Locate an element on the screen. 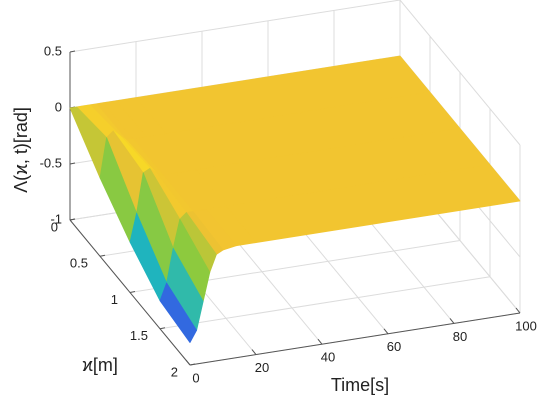 Image resolution: width=550 pixels, height=405 pixels. z-axis-label: Λ(ϰ, t)[rad] is located at coordinates (21, 150).